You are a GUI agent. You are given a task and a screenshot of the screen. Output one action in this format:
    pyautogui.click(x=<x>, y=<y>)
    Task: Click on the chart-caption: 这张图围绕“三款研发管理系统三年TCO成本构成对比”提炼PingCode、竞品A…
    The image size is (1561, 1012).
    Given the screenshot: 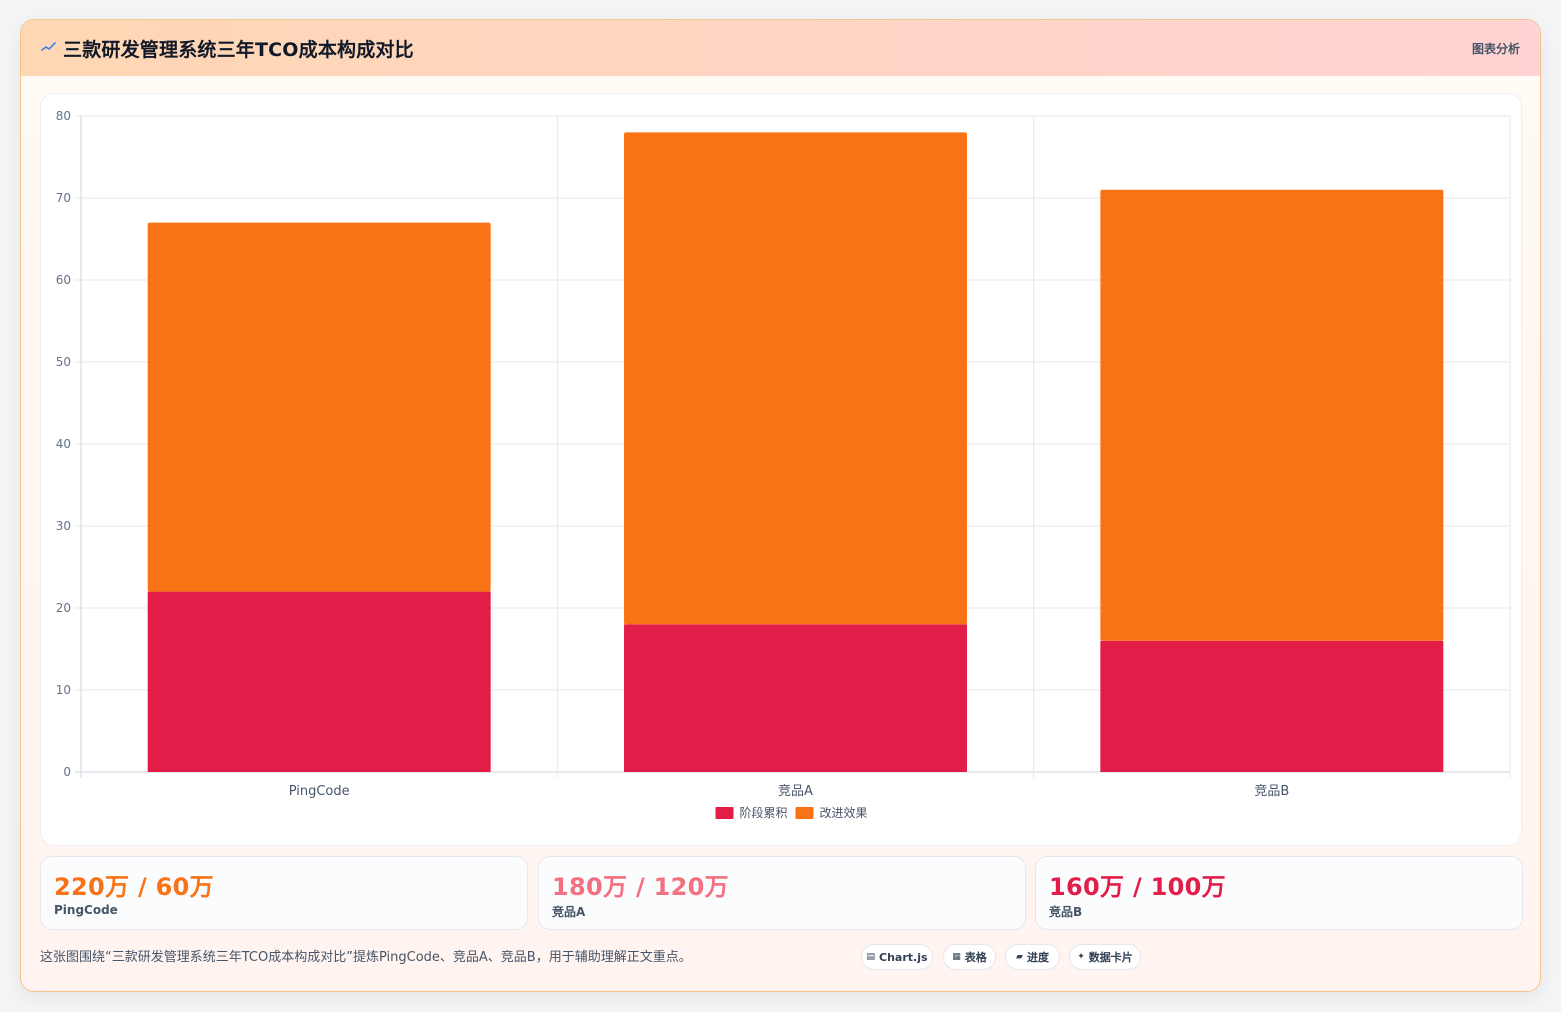 What is the action you would take?
    pyautogui.click(x=366, y=957)
    